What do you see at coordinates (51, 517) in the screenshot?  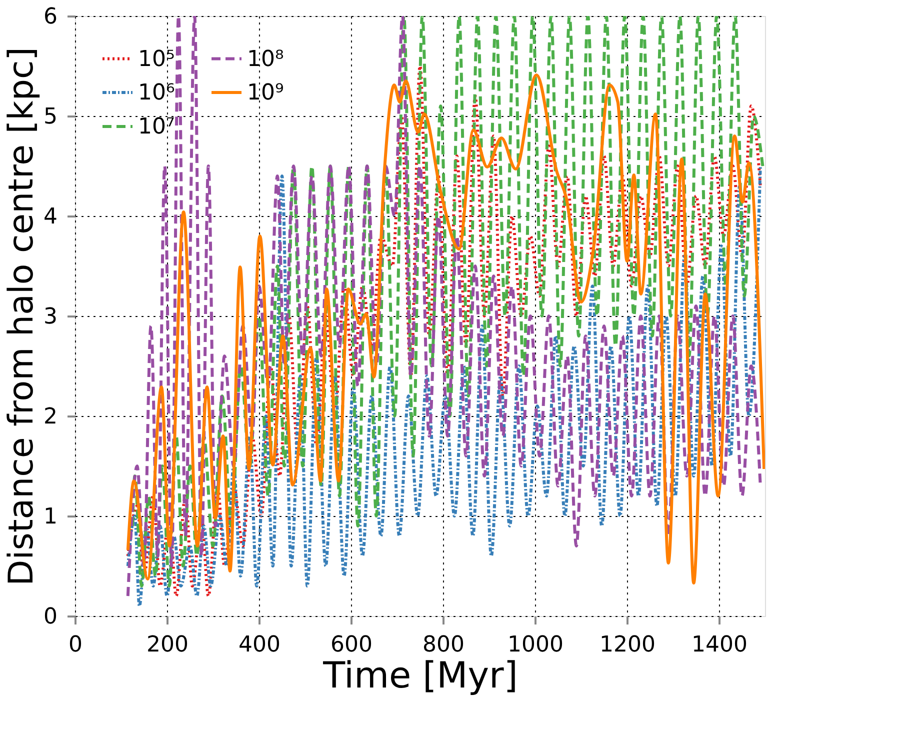 I see `y-tick-label: 1` at bounding box center [51, 517].